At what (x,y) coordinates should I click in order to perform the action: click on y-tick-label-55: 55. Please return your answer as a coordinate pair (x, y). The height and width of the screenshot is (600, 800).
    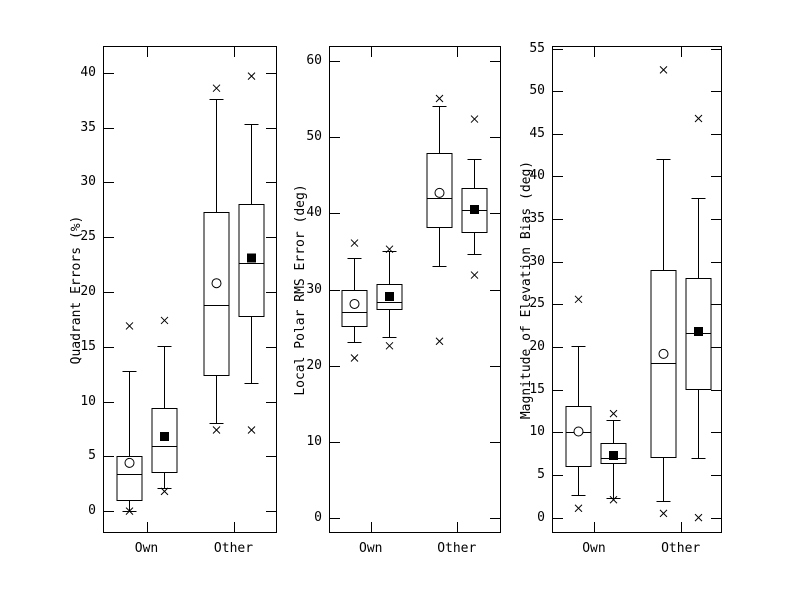
    Looking at the image, I should click on (537, 48).